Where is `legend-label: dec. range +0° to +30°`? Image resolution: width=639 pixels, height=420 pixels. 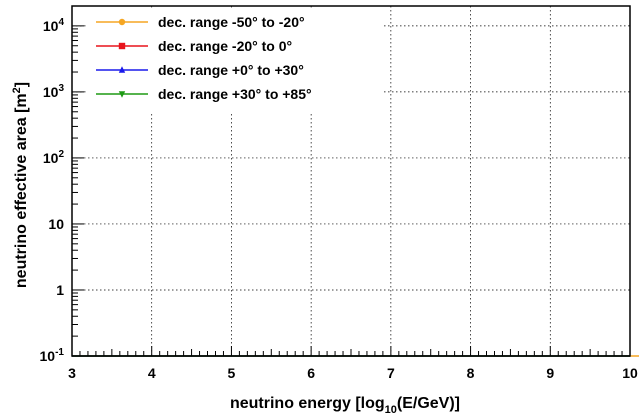 legend-label: dec. range +0° to +30° is located at coordinates (231, 70).